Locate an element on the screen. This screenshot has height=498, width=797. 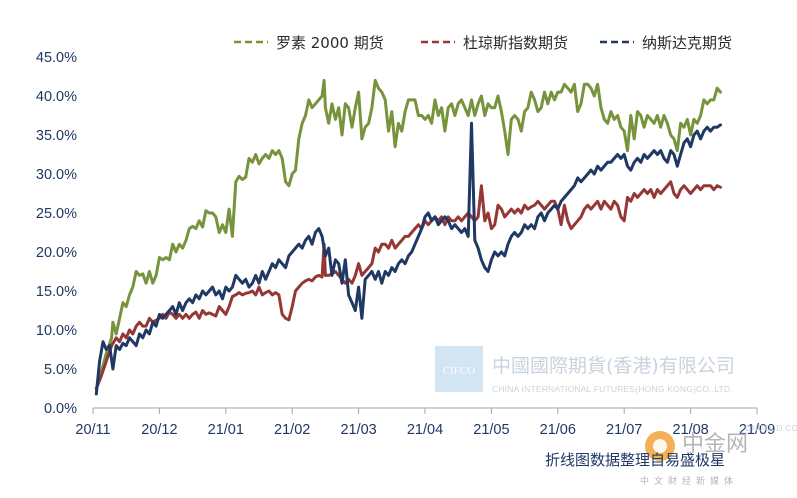
chart-legend: 罗素 2000 期货 杜琼斯指数期货 纳斯达克期货 is located at coordinates (483, 43).